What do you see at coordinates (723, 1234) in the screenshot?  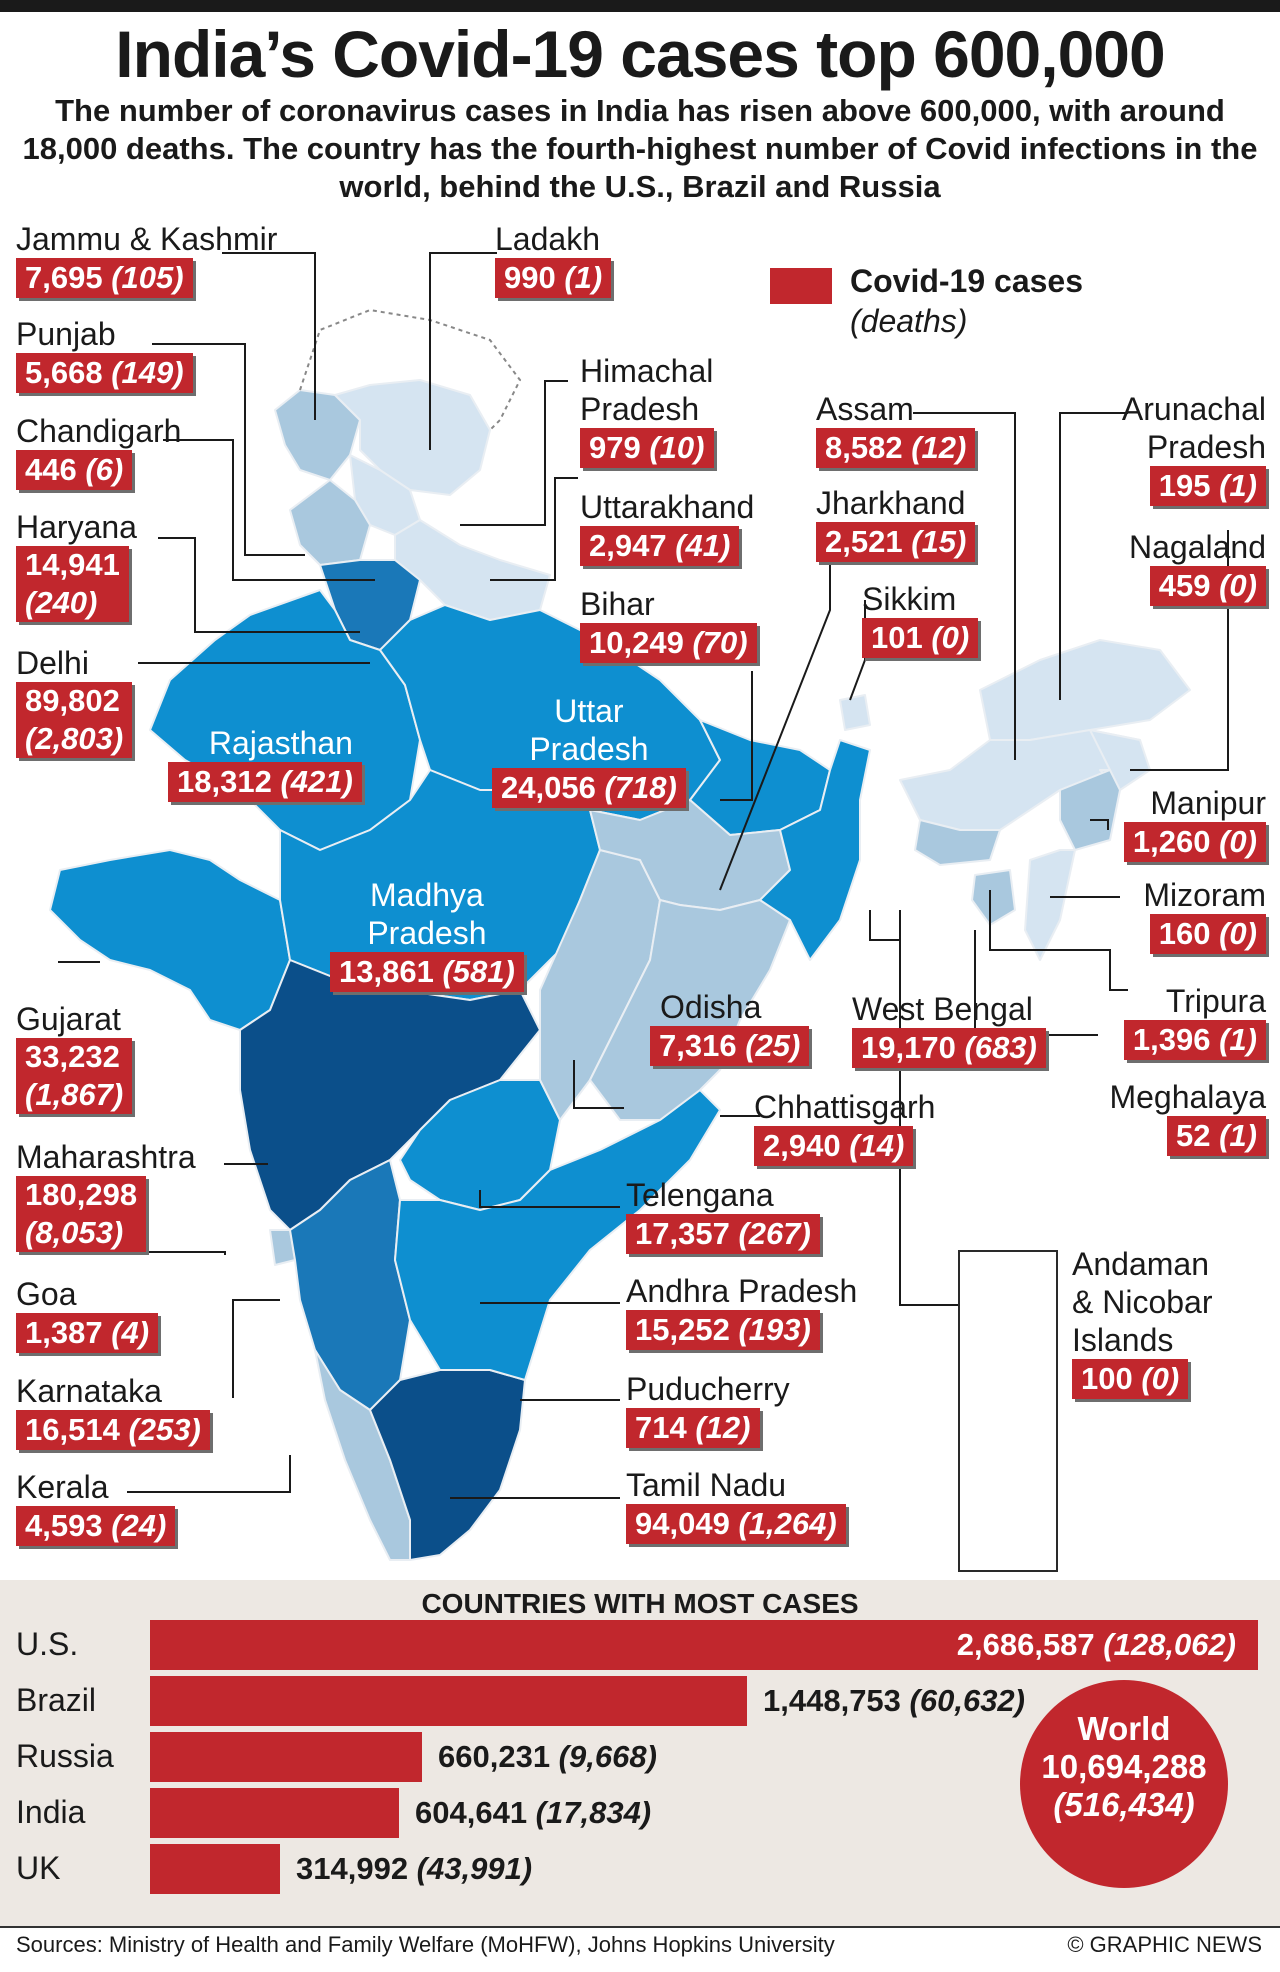 I see `state-value: 17,357 (267)` at bounding box center [723, 1234].